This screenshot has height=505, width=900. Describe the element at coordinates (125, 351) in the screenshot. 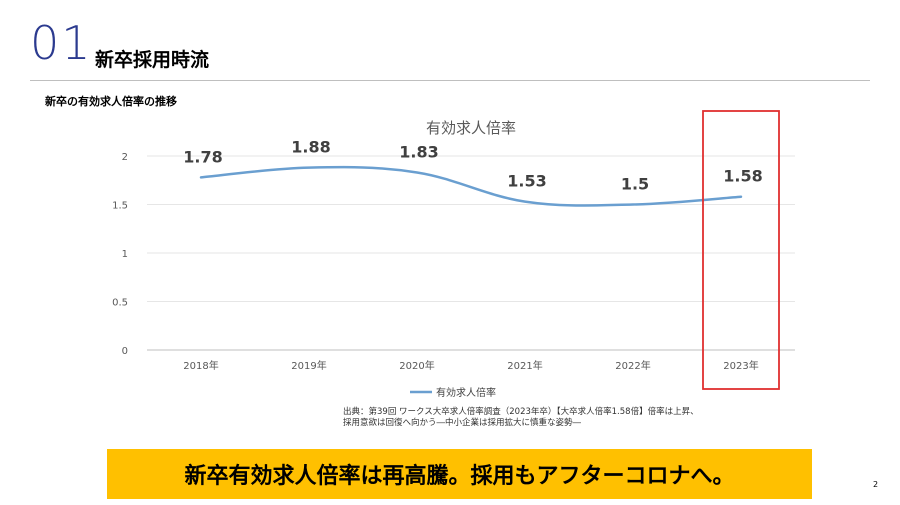

I see `y-tick-label: 0` at that location.